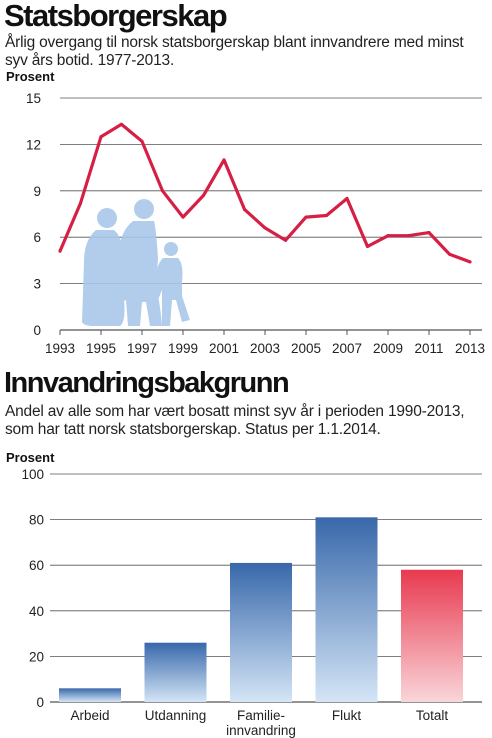 Image resolution: width=492 pixels, height=738 pixels. What do you see at coordinates (33, 144) in the screenshot?
I see `line-chart-y-tick-label: 12` at bounding box center [33, 144].